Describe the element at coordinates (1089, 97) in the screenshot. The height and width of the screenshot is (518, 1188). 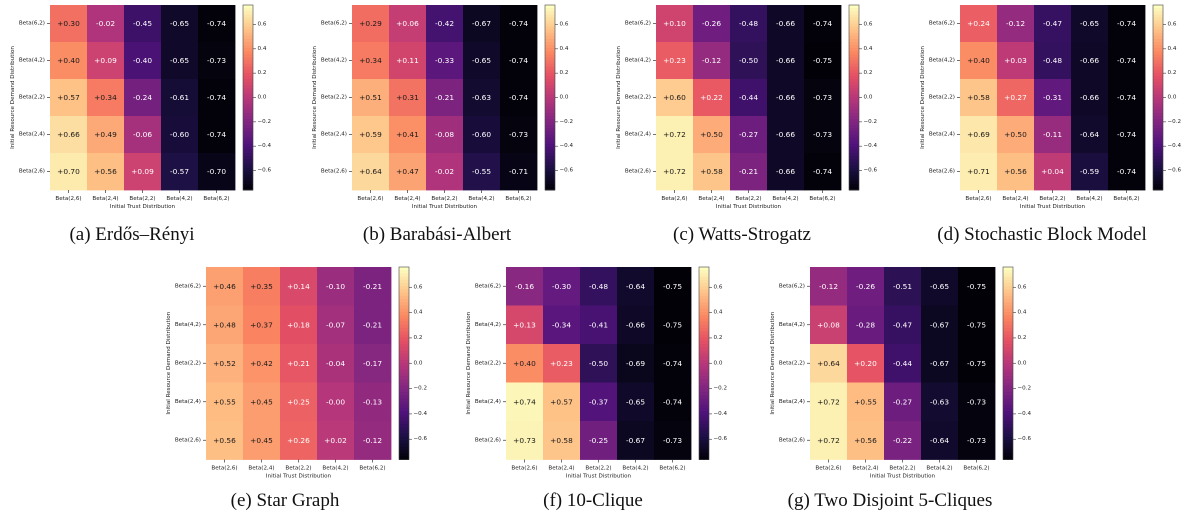
I see `cell-value-label: -0.66` at that location.